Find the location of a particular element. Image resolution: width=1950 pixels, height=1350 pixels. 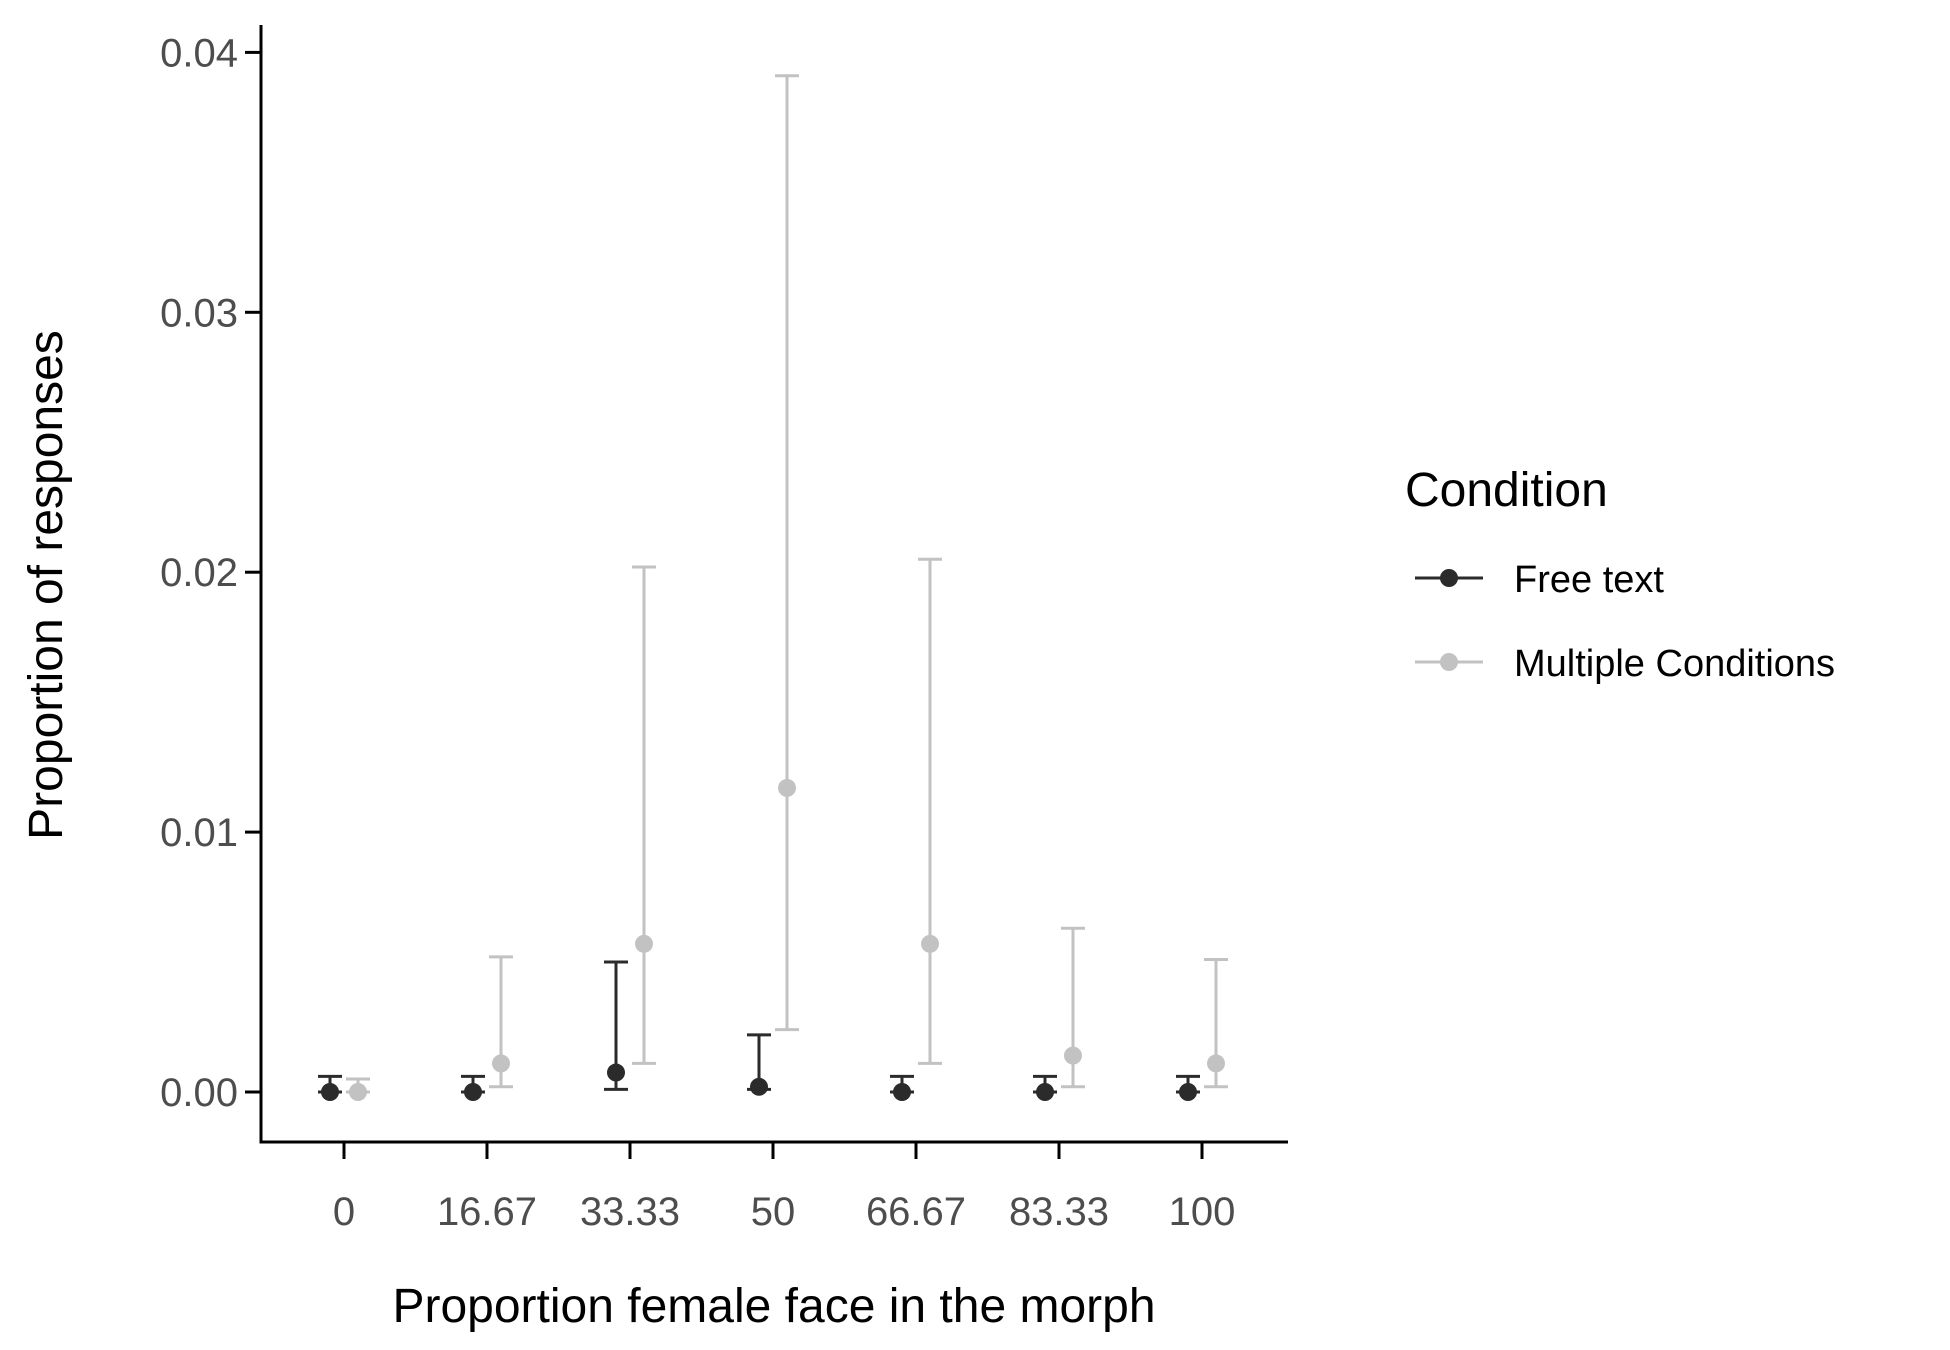

y-axis-title: Proportion of responses is located at coordinates (46, 585).